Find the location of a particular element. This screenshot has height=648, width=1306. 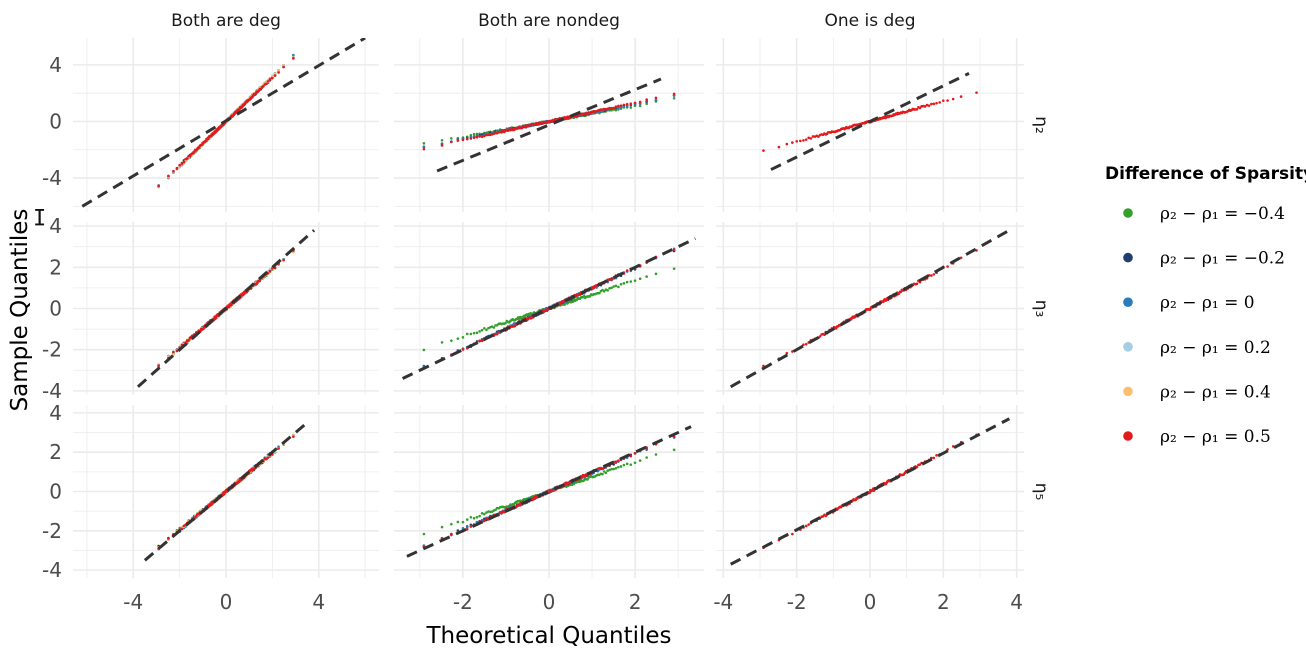

x-tick-label: 2 is located at coordinates (943, 602).